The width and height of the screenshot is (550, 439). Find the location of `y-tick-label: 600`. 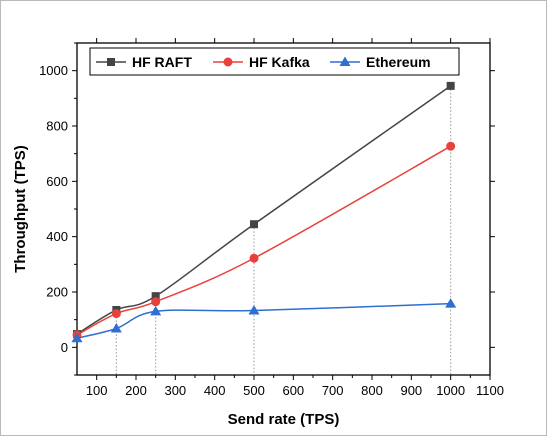

y-tick-label: 600 is located at coordinates (57, 181).